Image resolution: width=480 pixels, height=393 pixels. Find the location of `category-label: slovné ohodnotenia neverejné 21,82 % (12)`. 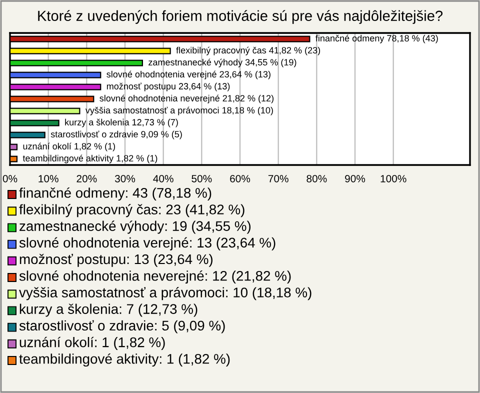

category-label: slovné ohodnotenia neverejné 21,82 % (12) is located at coordinates (187, 99).